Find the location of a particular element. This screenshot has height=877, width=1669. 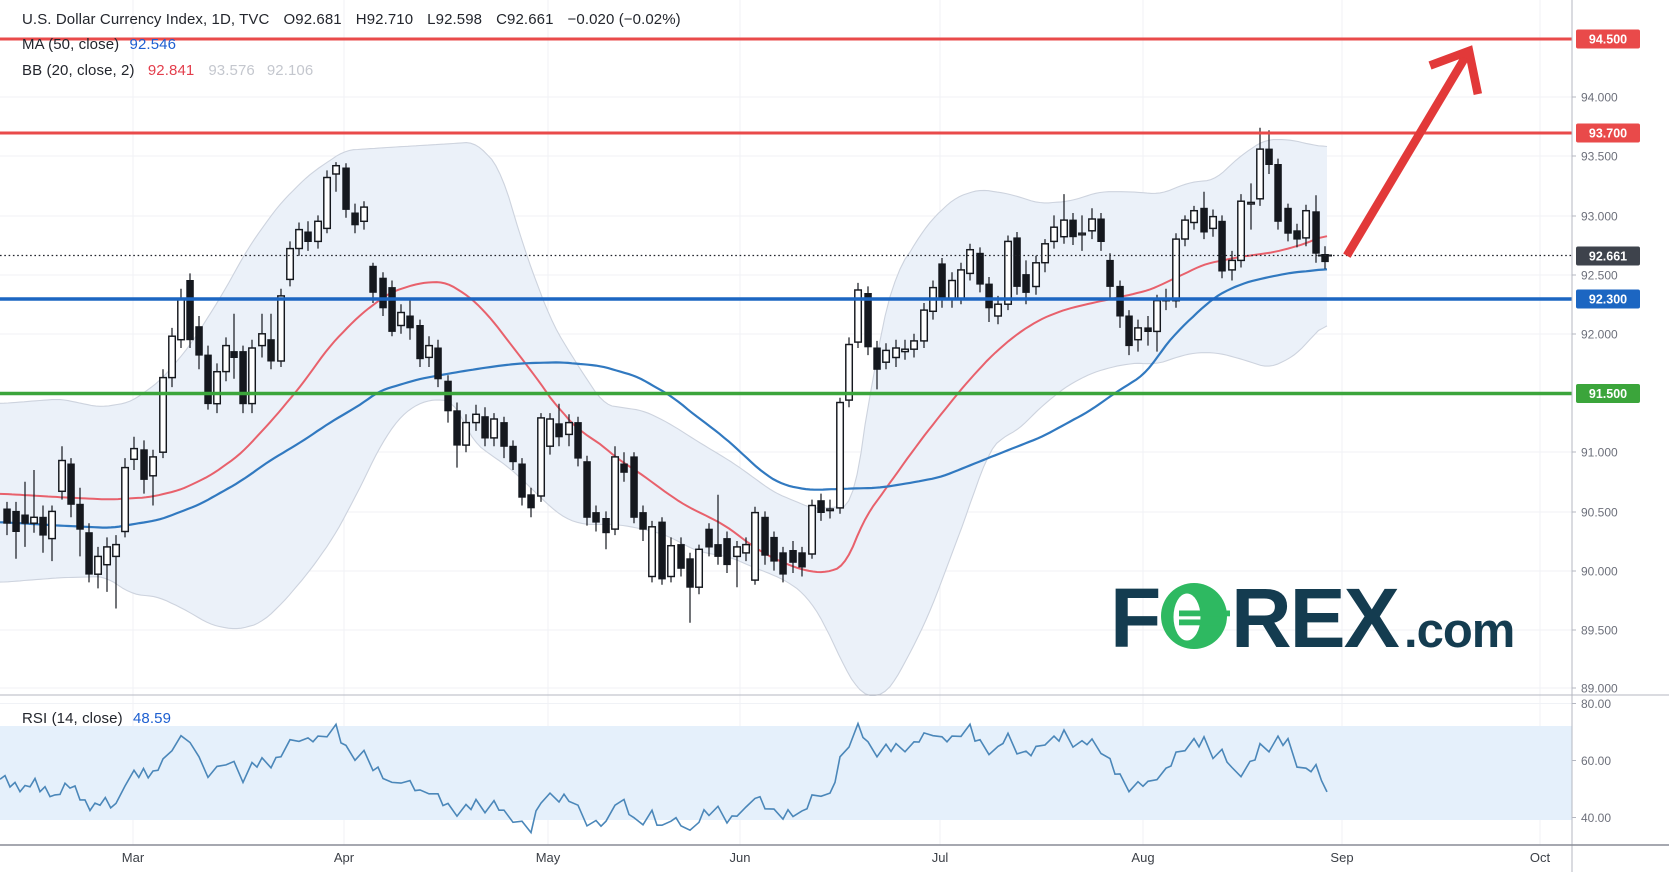

svg-text: 89.000 is located at coordinates (1599, 689).